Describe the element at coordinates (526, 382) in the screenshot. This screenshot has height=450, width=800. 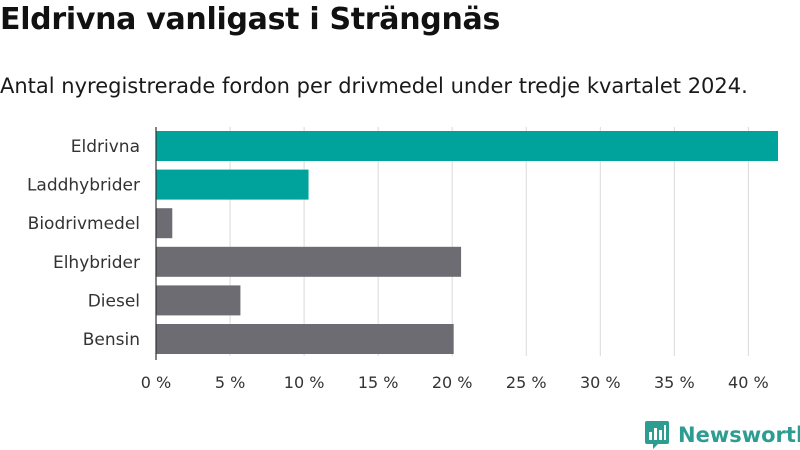
I see `x-tick-label: 25 %` at that location.